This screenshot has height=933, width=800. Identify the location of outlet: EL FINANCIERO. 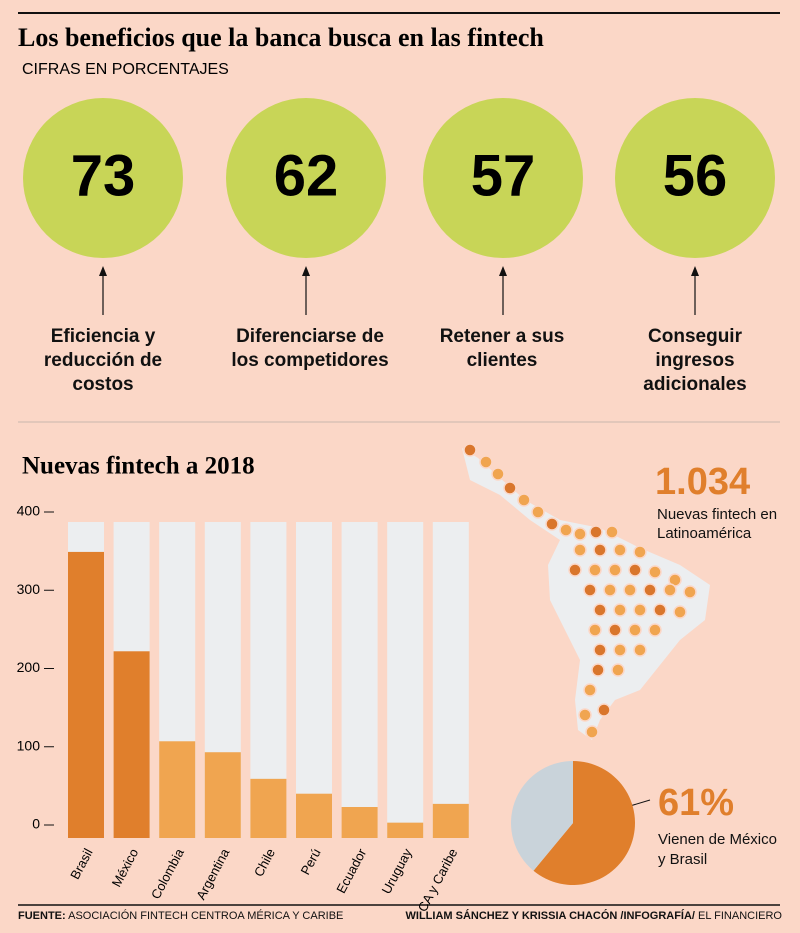
(740, 916).